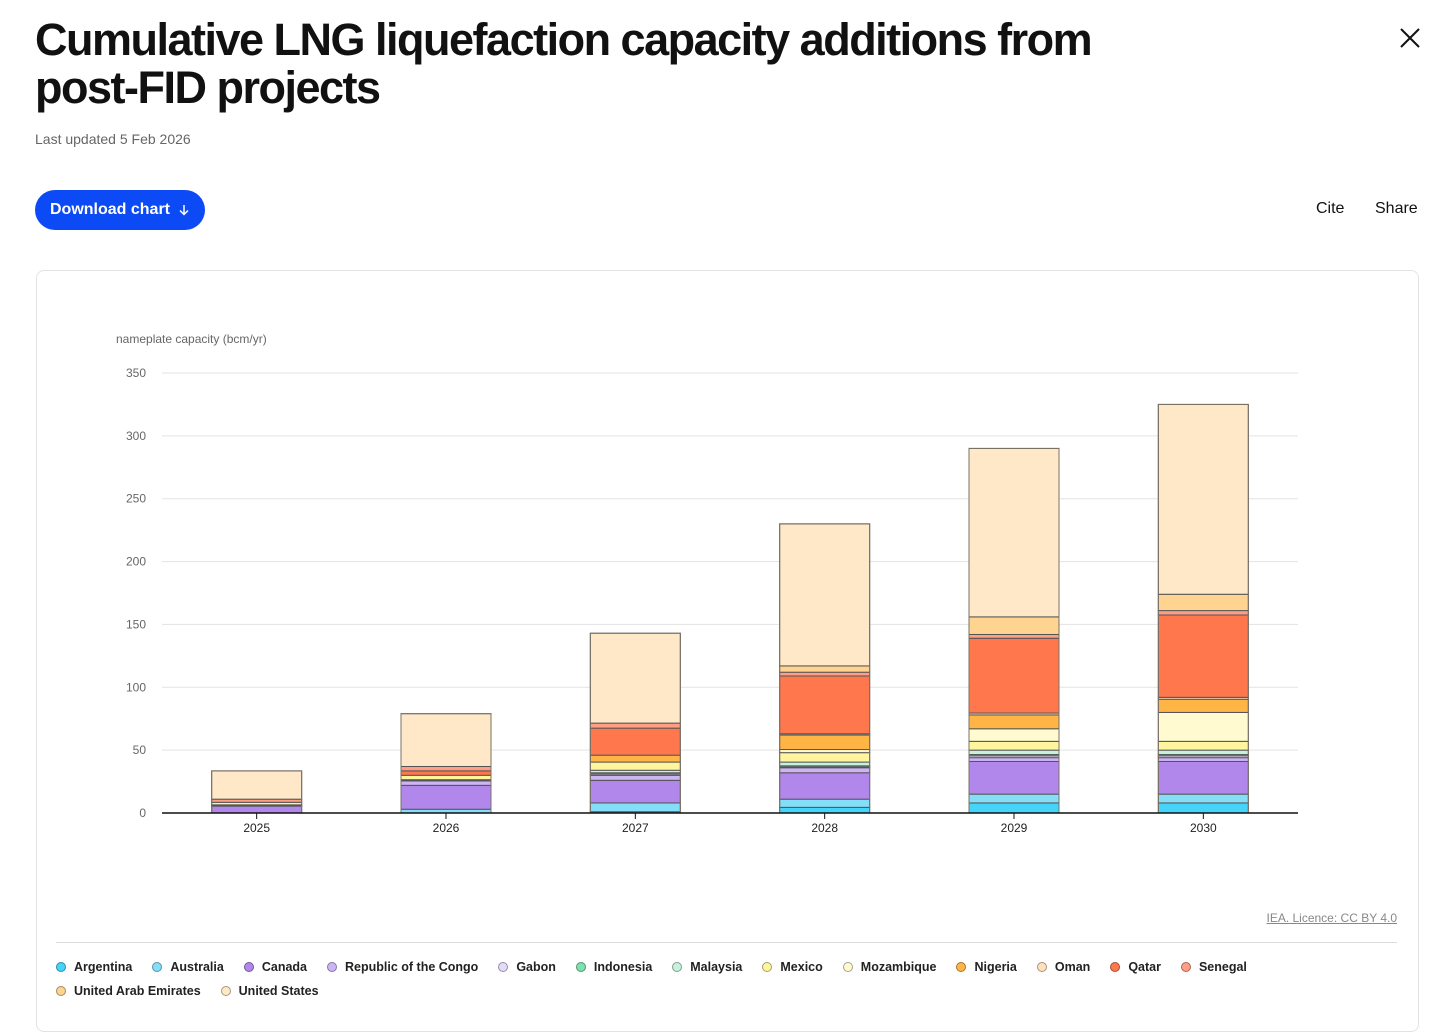 This screenshot has height=1032, width=1436. Describe the element at coordinates (1410, 38) in the screenshot. I see `close-icon` at that location.